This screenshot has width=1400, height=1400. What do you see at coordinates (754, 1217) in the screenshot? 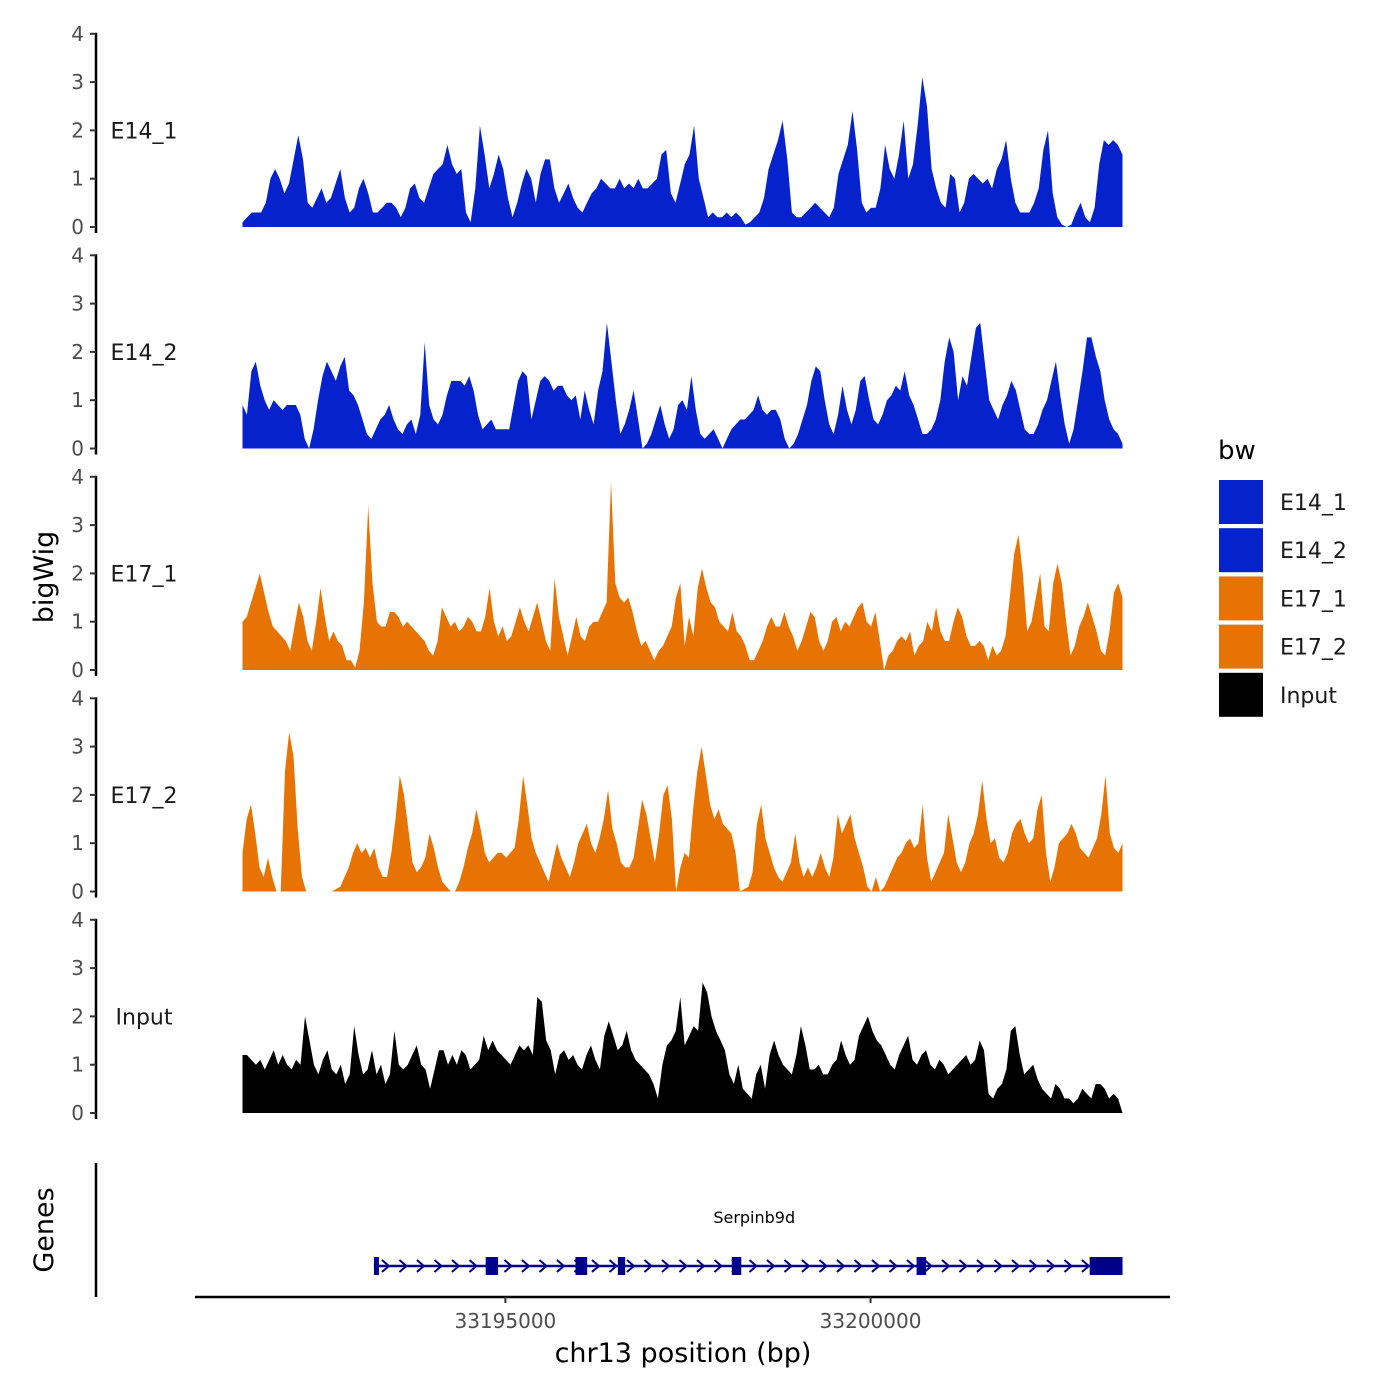
I see `gene-name-label: Serpinb9d` at bounding box center [754, 1217].